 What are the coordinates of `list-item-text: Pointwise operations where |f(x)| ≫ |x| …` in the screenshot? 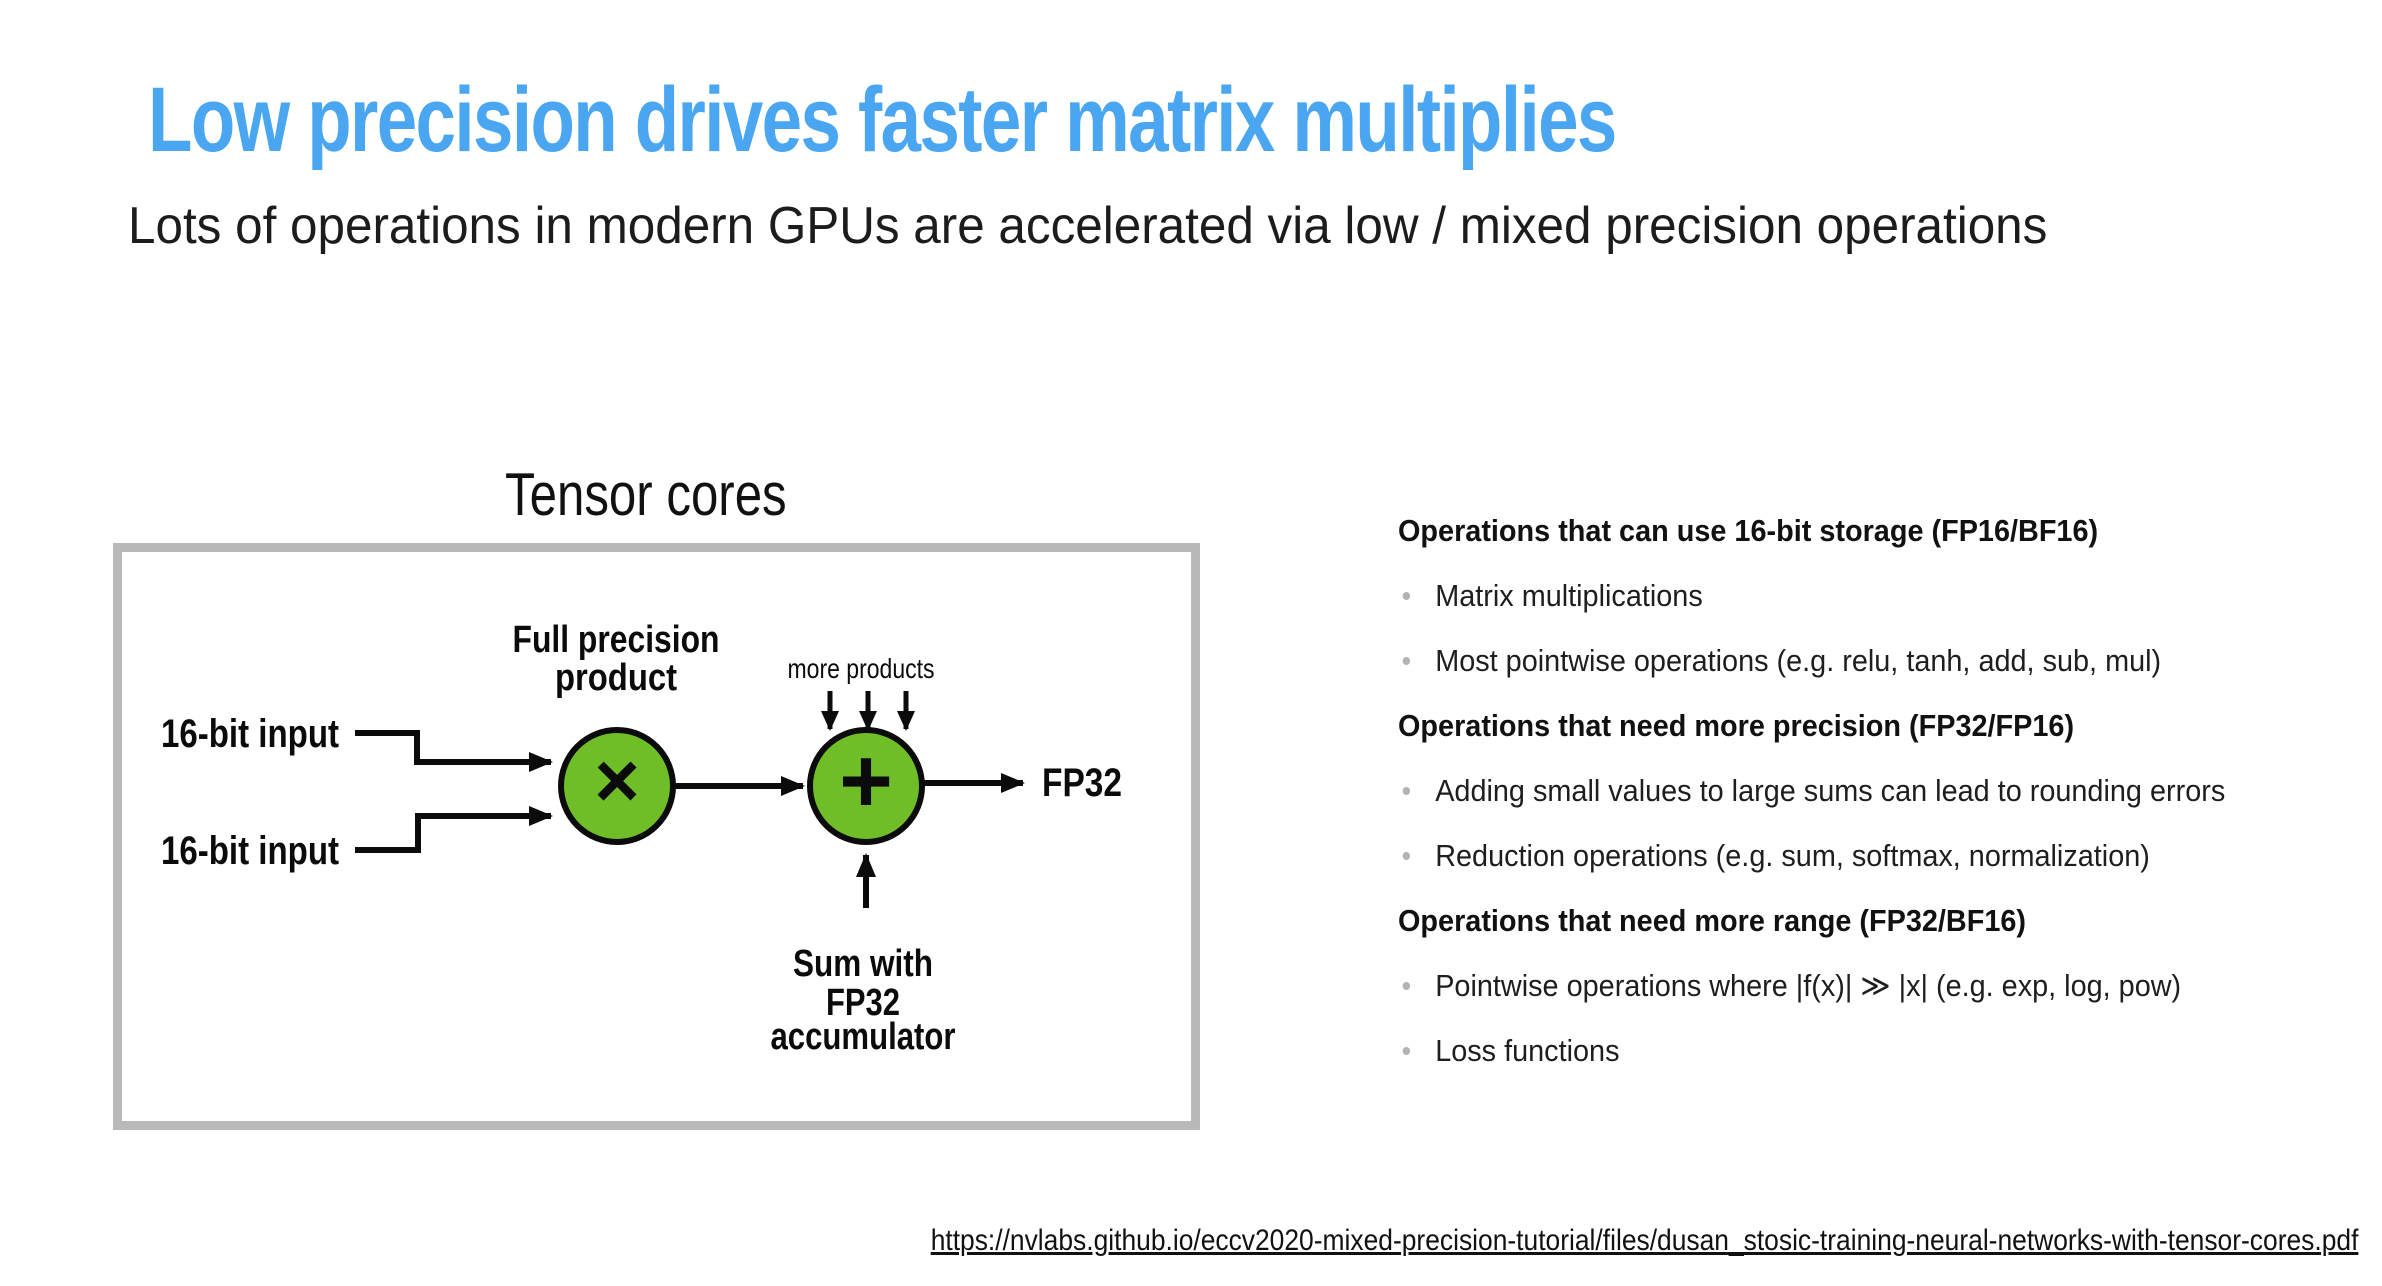 It's located at (1808, 985).